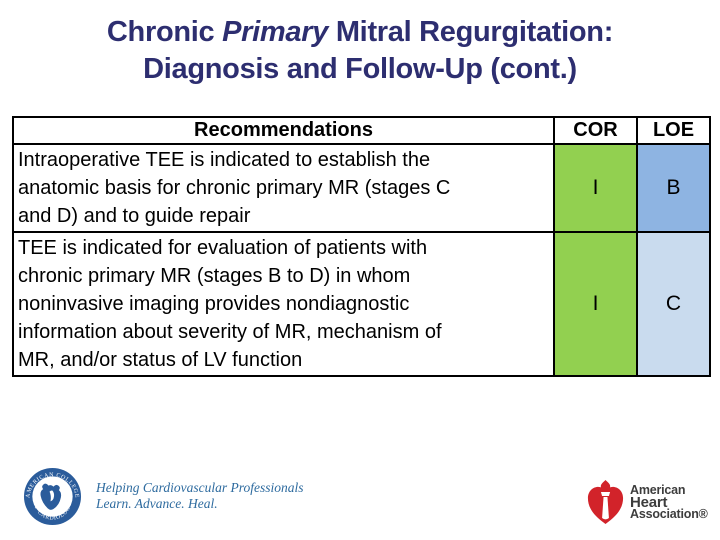  I want to click on aha-word-american: American, so click(658, 490).